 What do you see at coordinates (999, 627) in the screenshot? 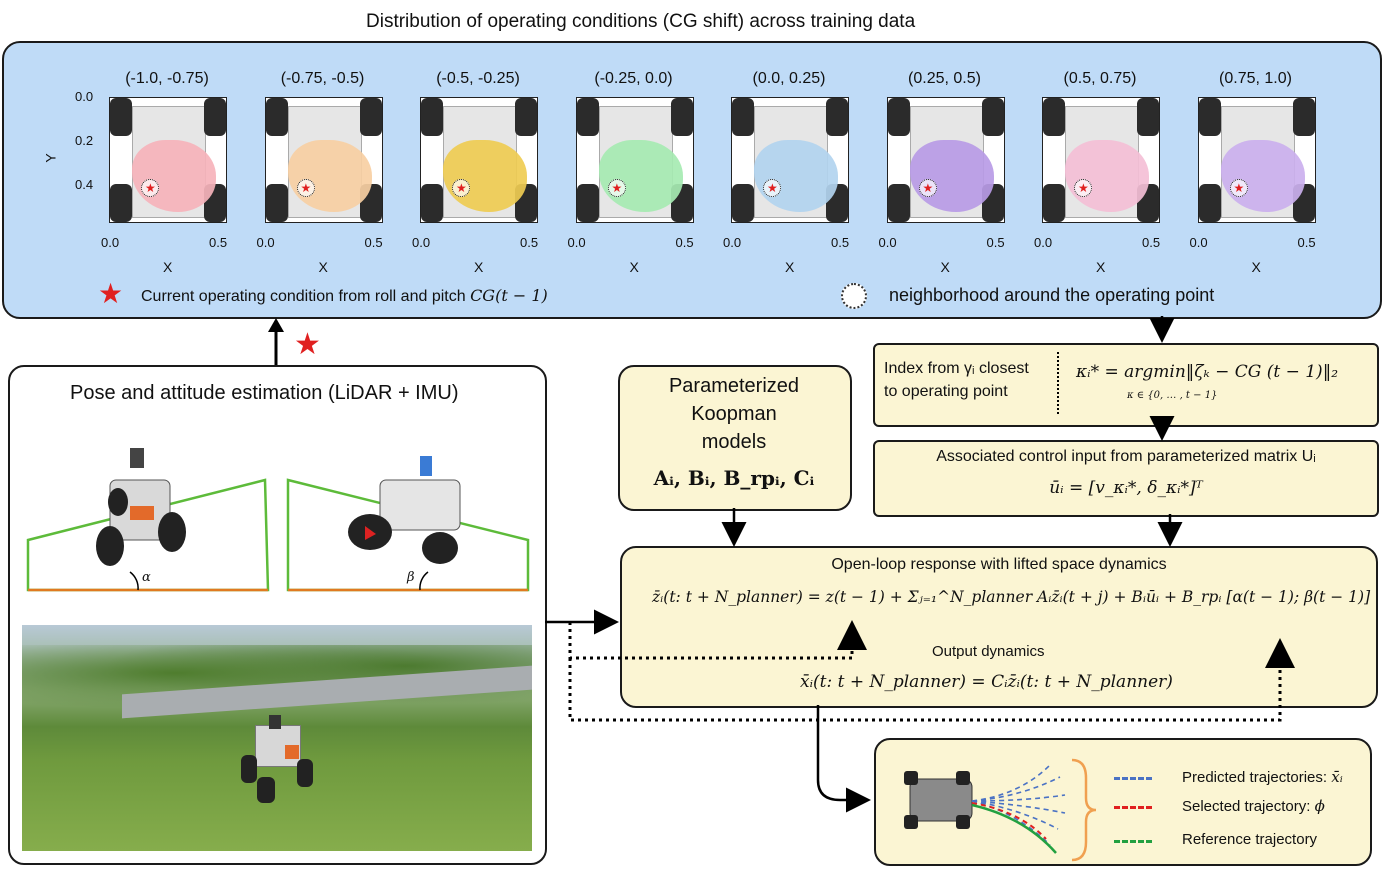
I see `openloop-box` at bounding box center [999, 627].